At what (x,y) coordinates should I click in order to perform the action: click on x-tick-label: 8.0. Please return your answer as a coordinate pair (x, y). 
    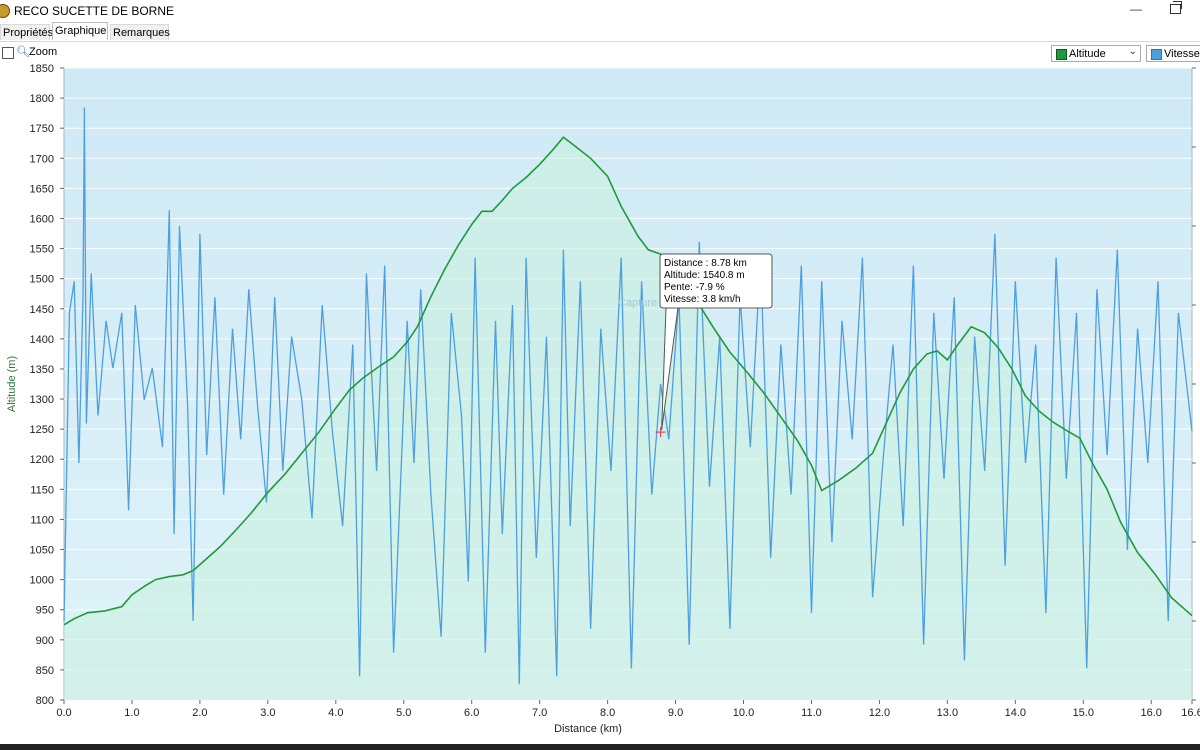
    Looking at the image, I should click on (607, 713).